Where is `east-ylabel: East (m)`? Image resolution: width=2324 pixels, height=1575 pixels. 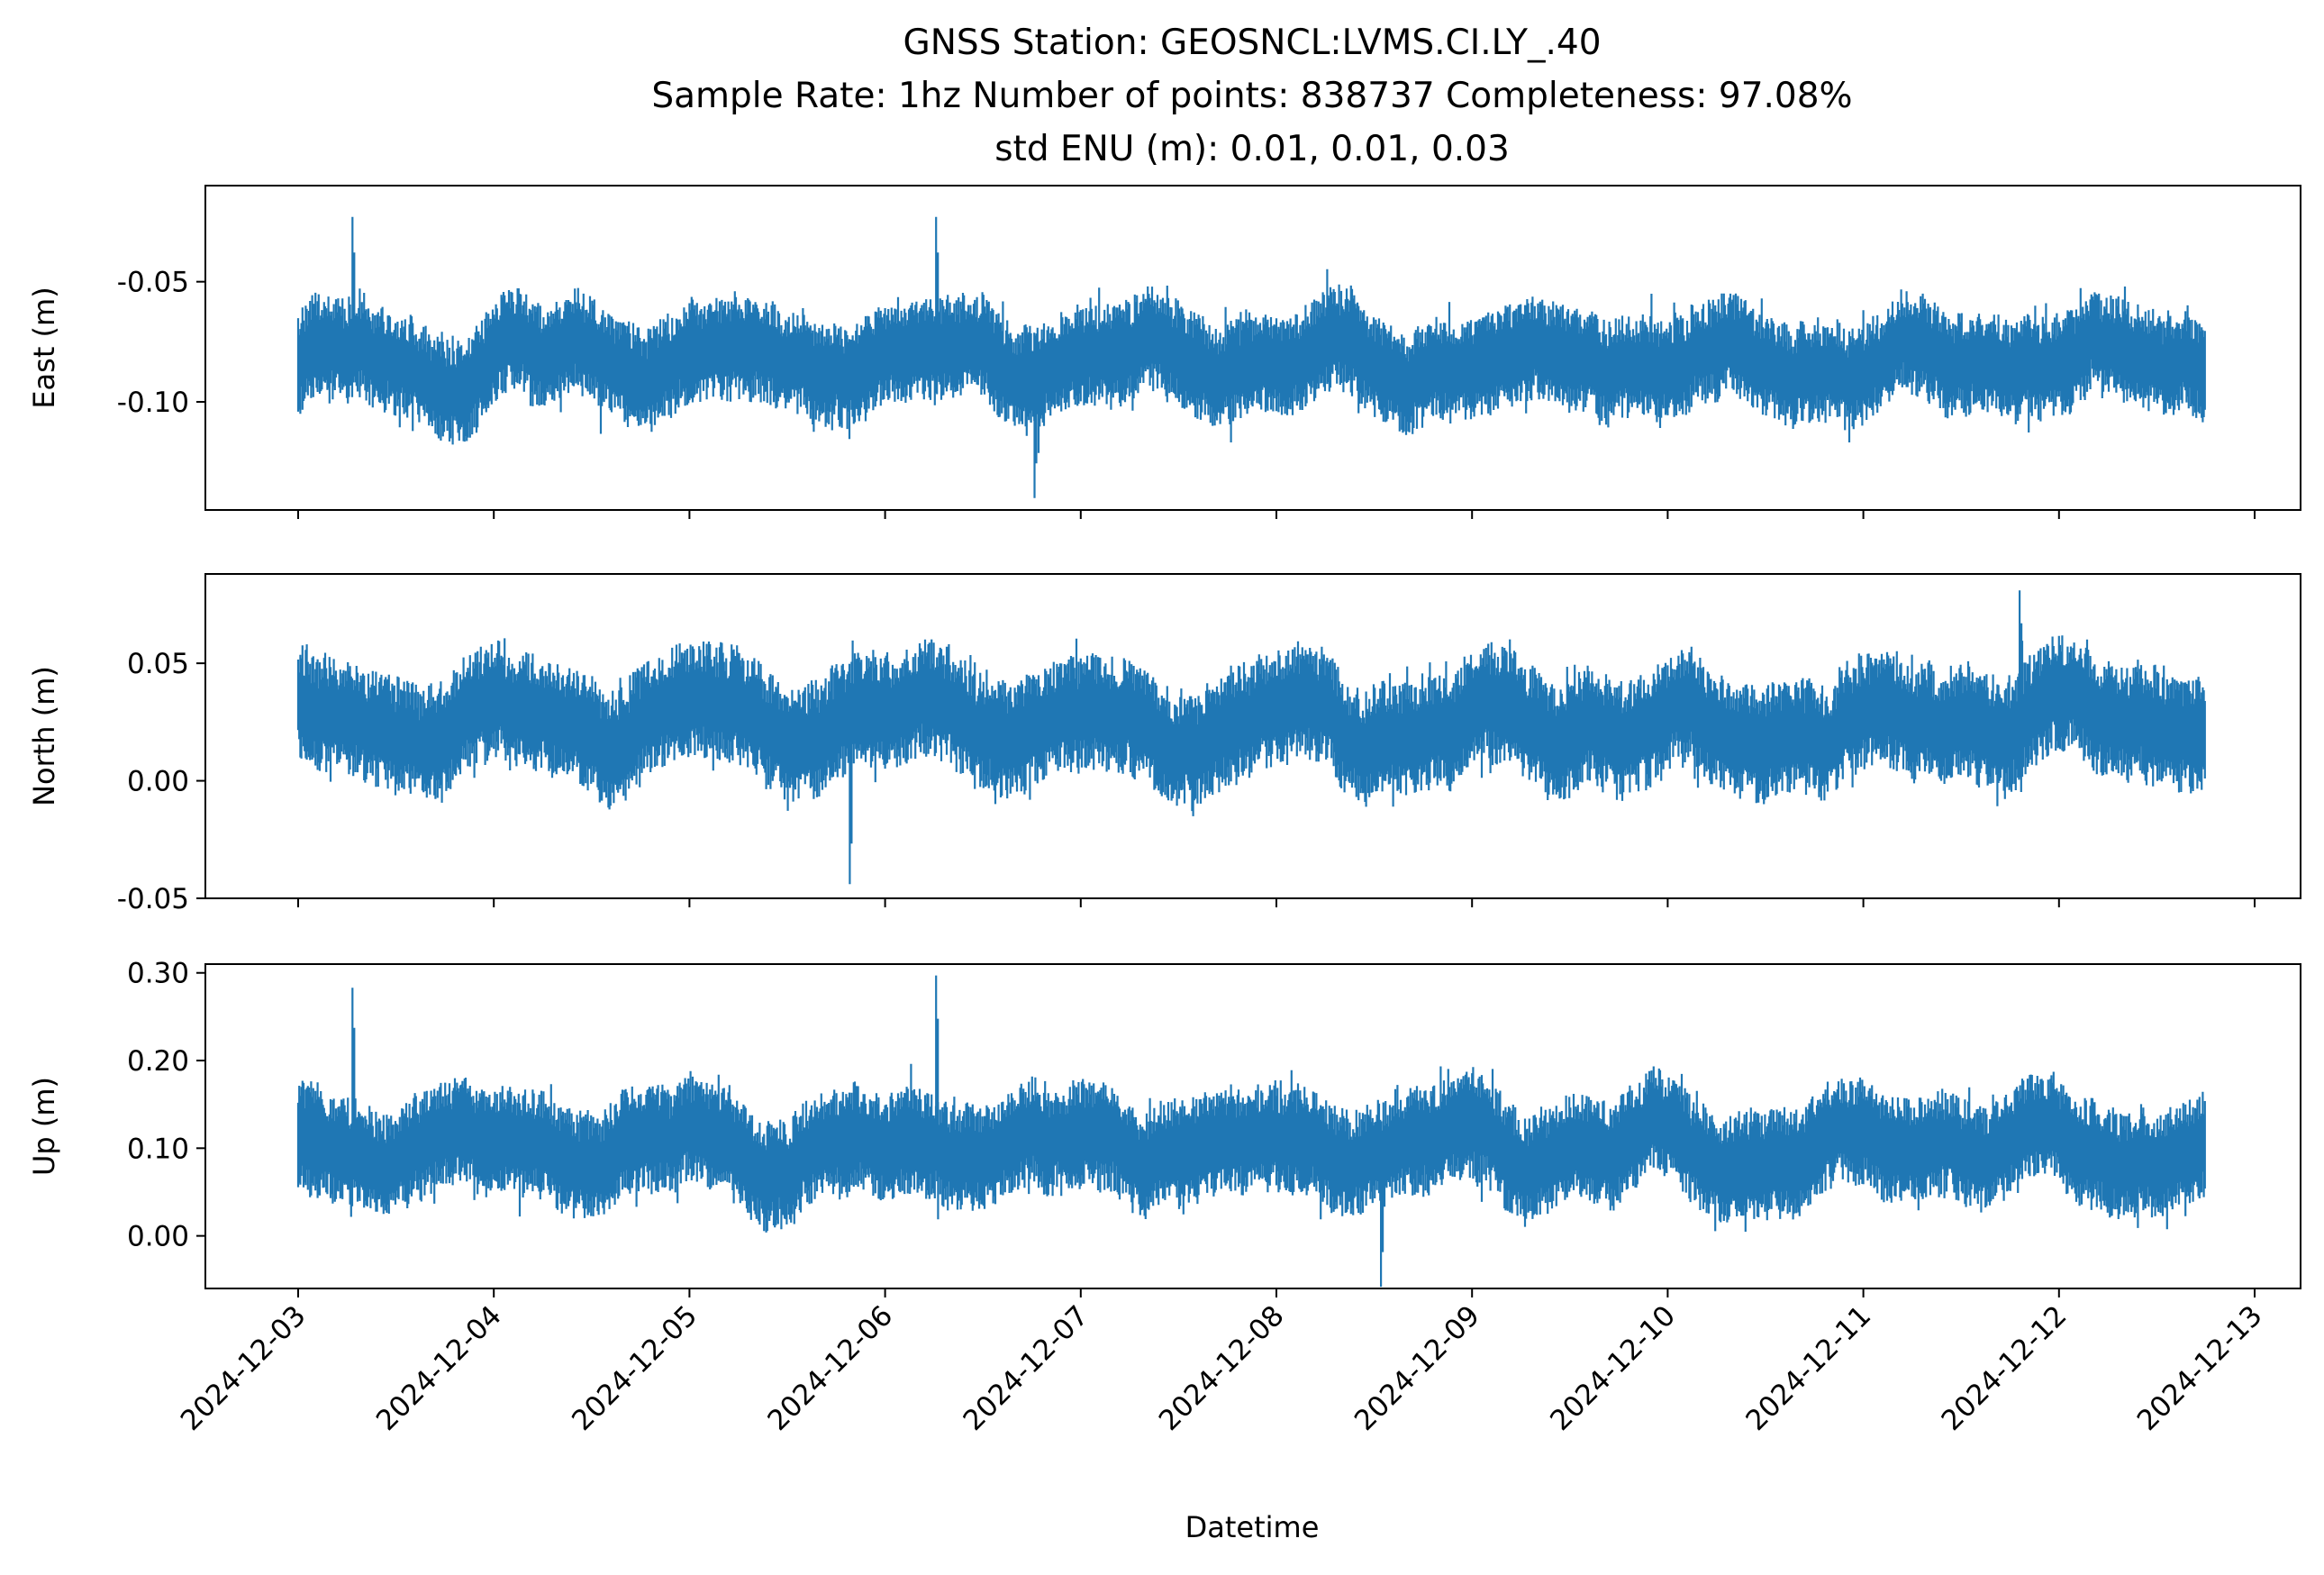
east-ylabel: East (m) is located at coordinates (44, 347).